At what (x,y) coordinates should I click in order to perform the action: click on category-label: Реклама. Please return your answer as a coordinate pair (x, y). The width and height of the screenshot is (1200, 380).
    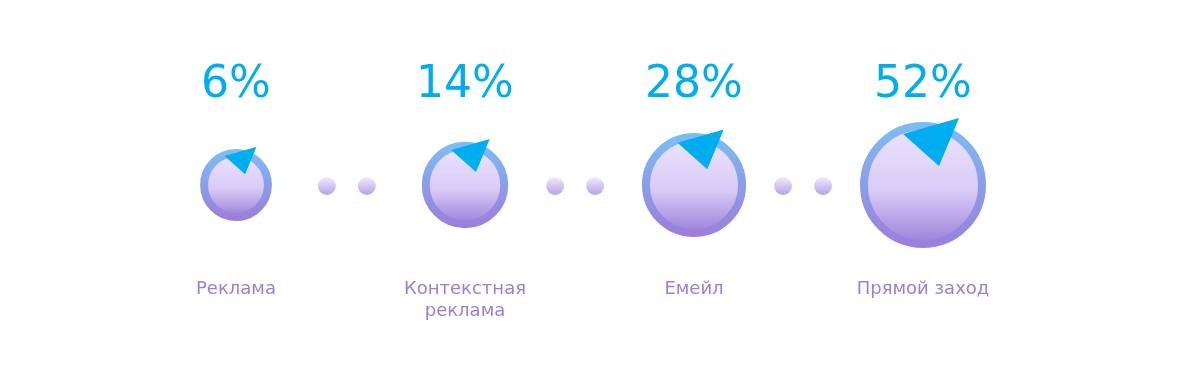
    Looking at the image, I should click on (236, 287).